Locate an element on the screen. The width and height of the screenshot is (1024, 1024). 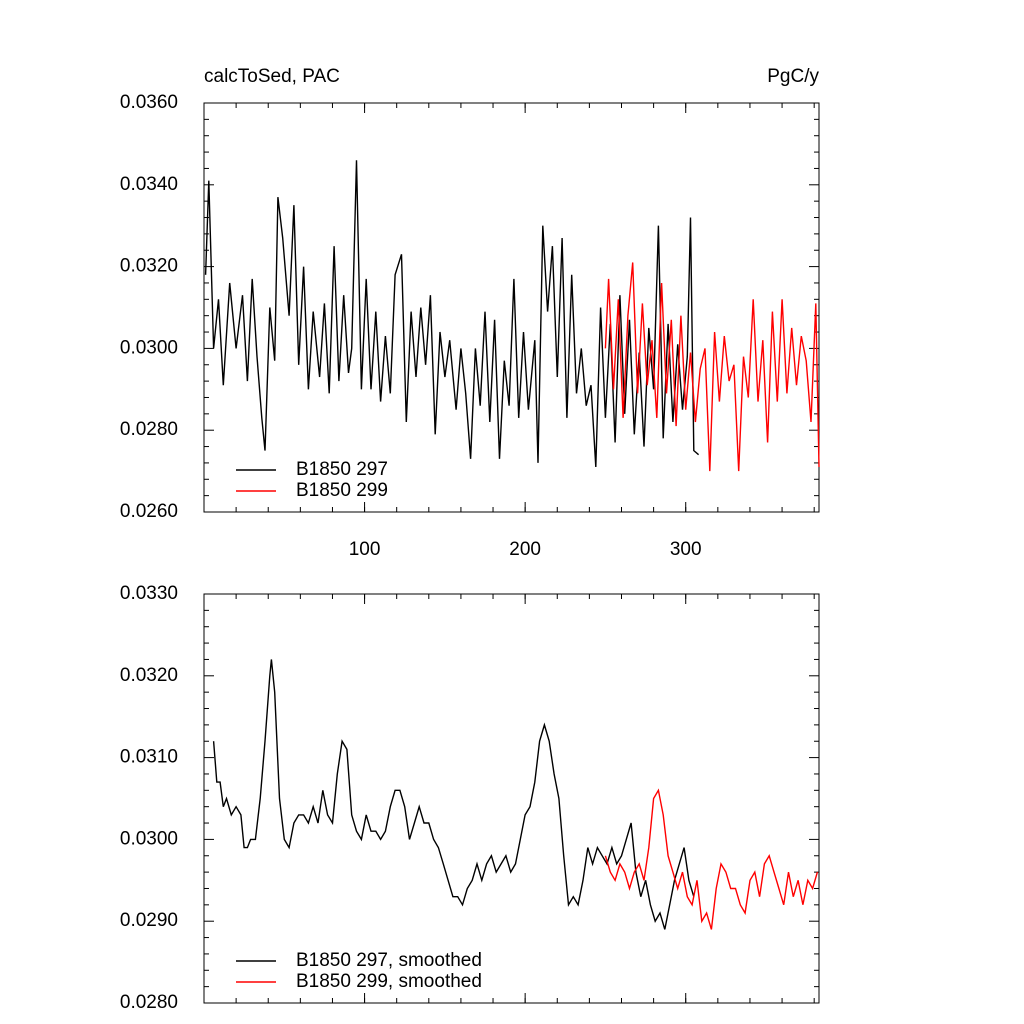
y-tick-label: 0.0310 is located at coordinates (149, 757).